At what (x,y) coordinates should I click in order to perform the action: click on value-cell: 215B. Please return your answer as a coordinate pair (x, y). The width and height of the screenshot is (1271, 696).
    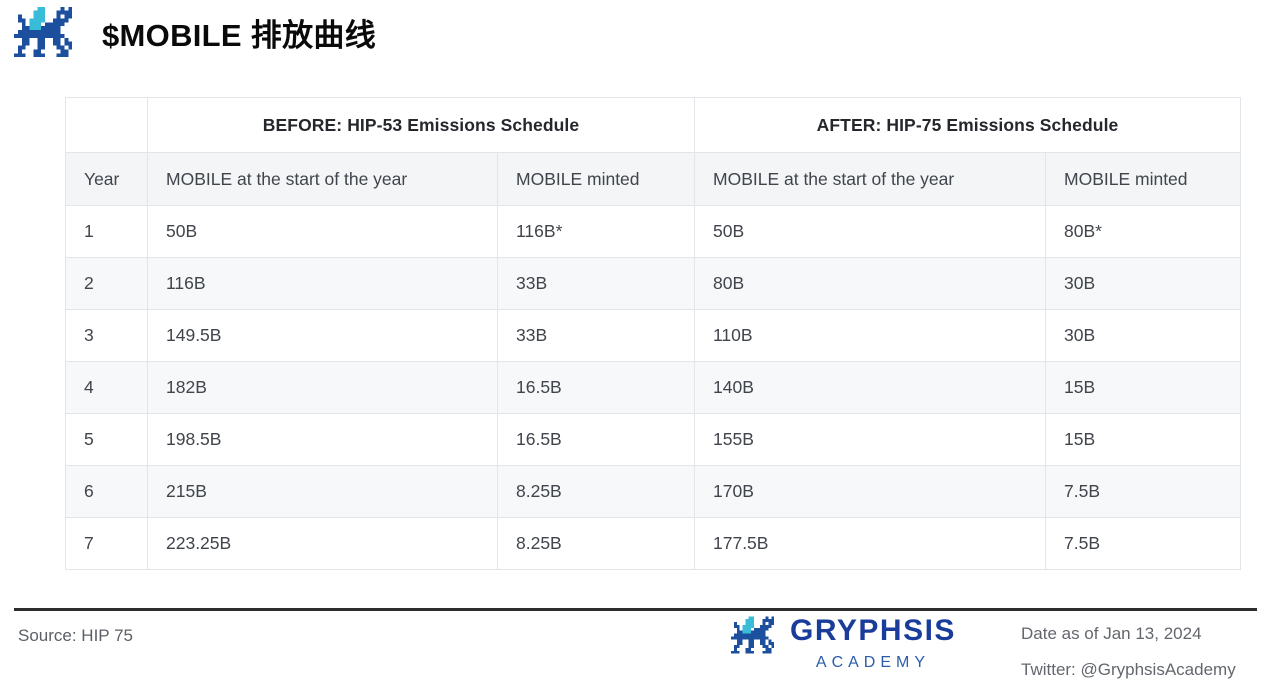
    Looking at the image, I should click on (322, 491).